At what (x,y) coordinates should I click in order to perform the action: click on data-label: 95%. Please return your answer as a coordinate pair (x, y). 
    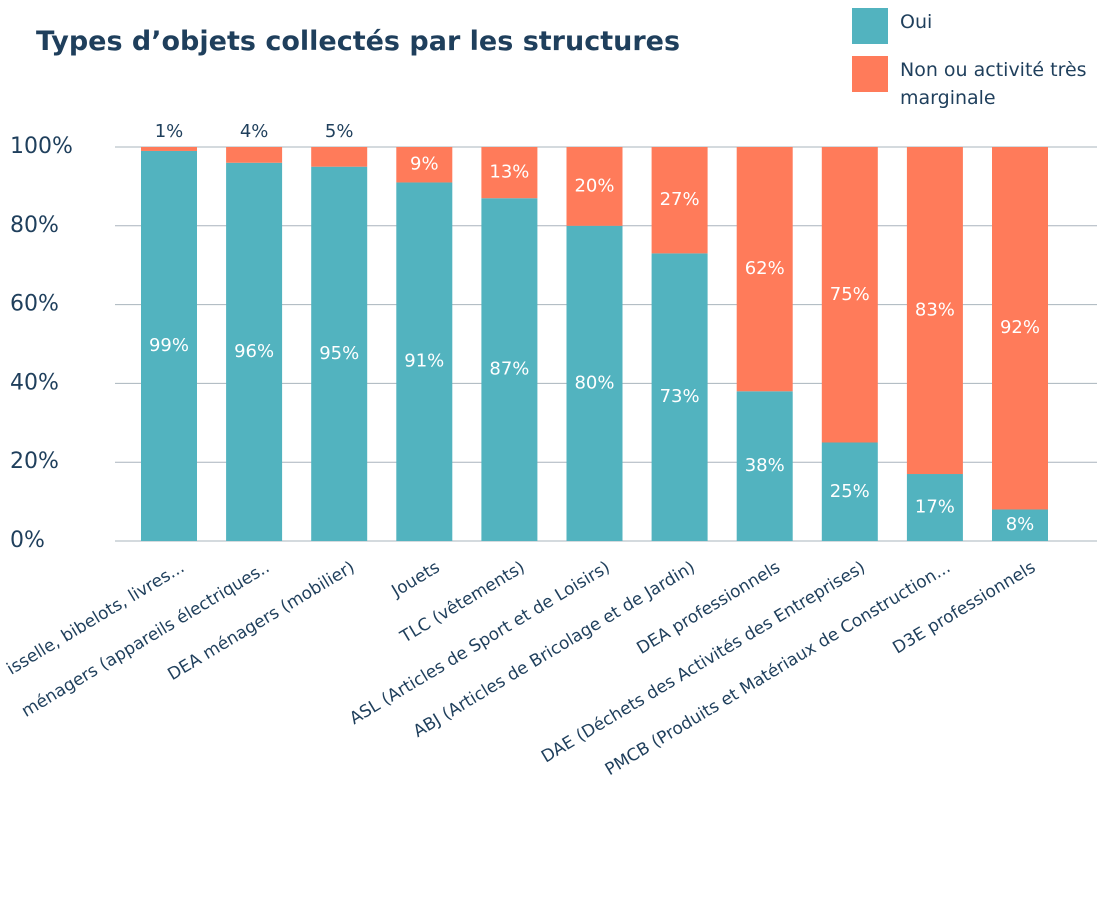
    Looking at the image, I should click on (339, 353).